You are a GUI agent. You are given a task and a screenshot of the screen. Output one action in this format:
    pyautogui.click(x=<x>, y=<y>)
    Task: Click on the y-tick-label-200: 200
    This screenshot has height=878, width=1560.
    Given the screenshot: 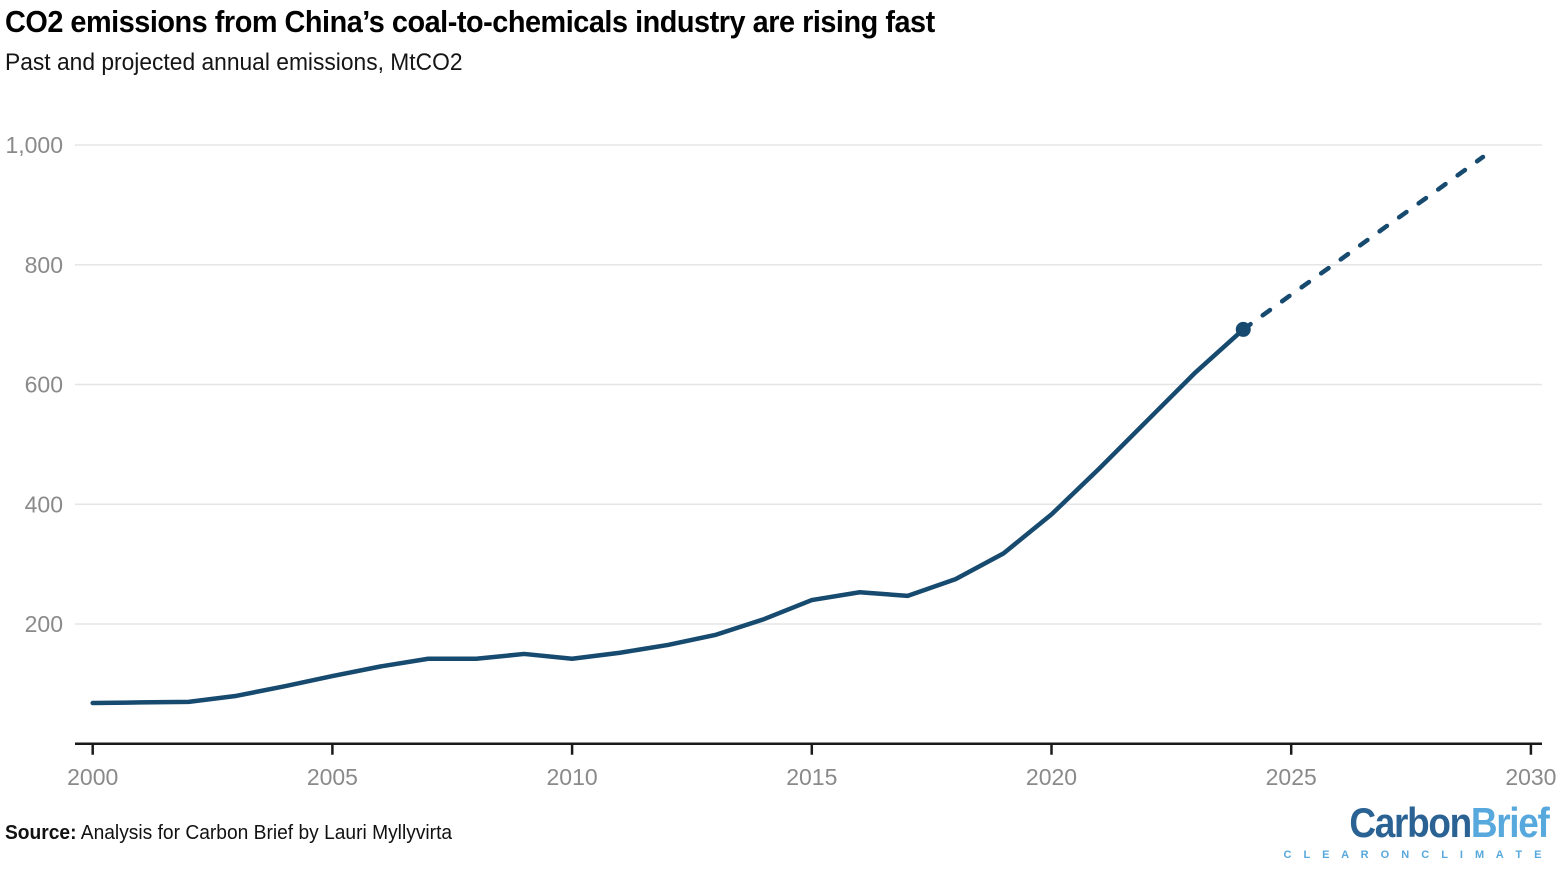 What is the action you would take?
    pyautogui.click(x=44, y=624)
    